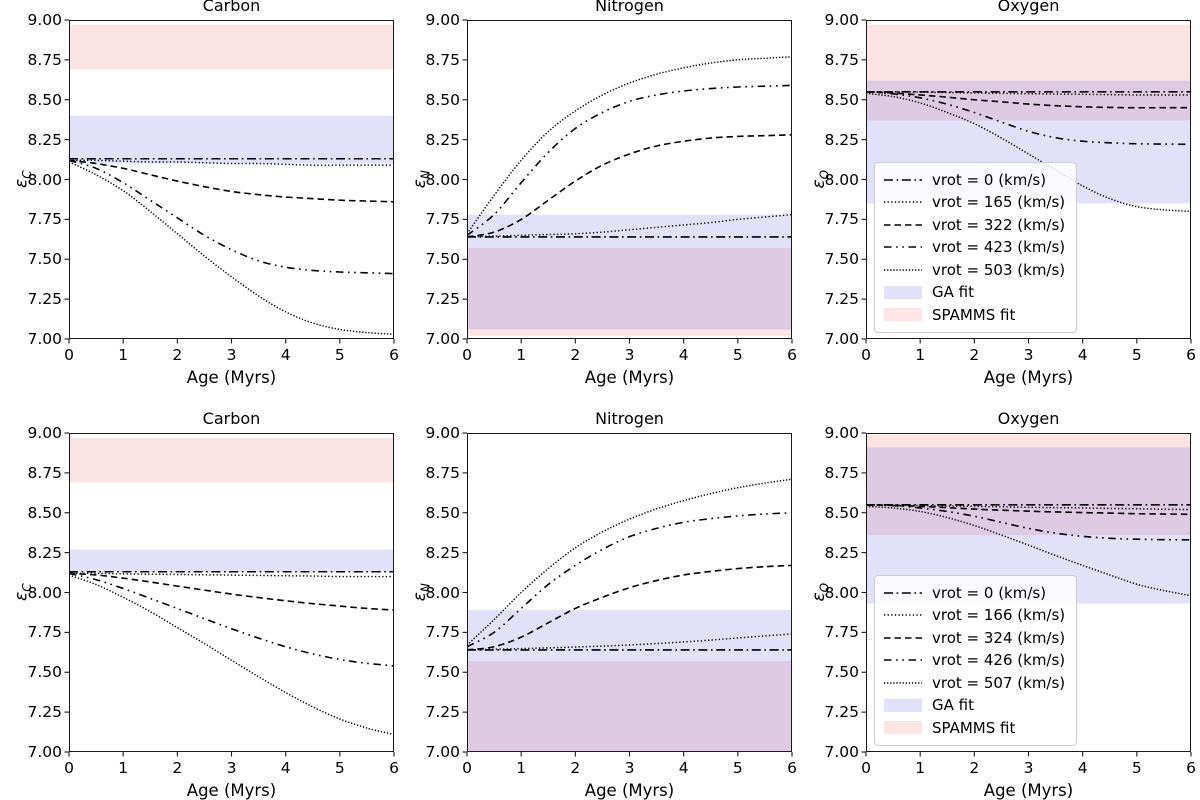  What do you see at coordinates (629, 642) in the screenshot?
I see `series-vrot-166-km-s` at bounding box center [629, 642].